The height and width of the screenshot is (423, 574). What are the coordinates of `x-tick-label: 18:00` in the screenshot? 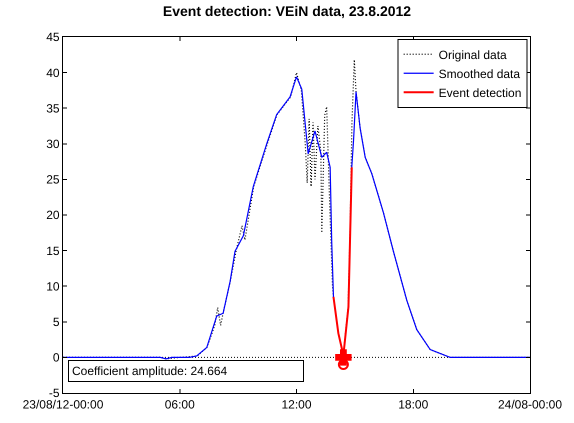 It's located at (413, 404).